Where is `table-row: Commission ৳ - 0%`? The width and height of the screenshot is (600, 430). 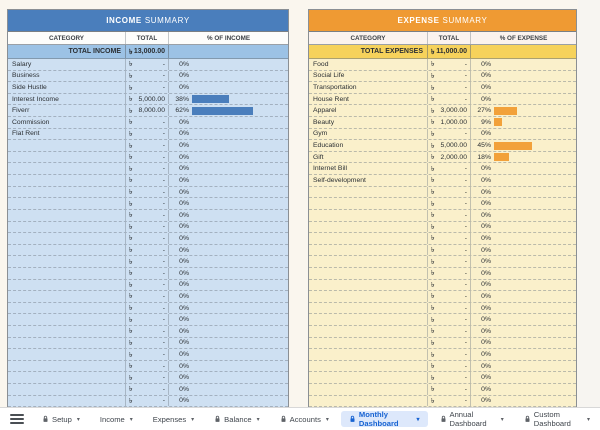
table-row: Commission ৳ - 0% is located at coordinates (148, 123).